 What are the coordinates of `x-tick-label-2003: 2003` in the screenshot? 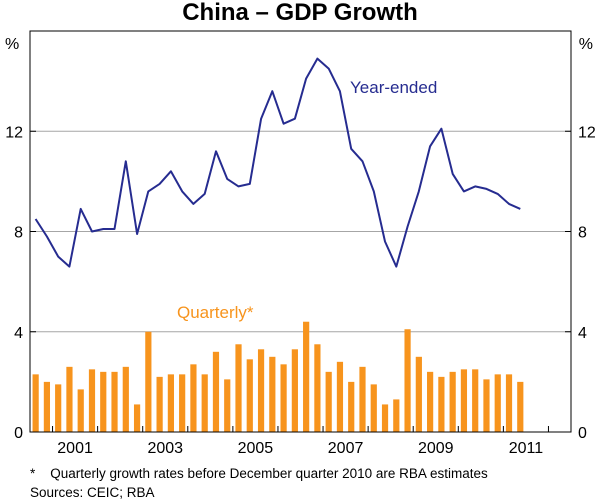 It's located at (165, 448).